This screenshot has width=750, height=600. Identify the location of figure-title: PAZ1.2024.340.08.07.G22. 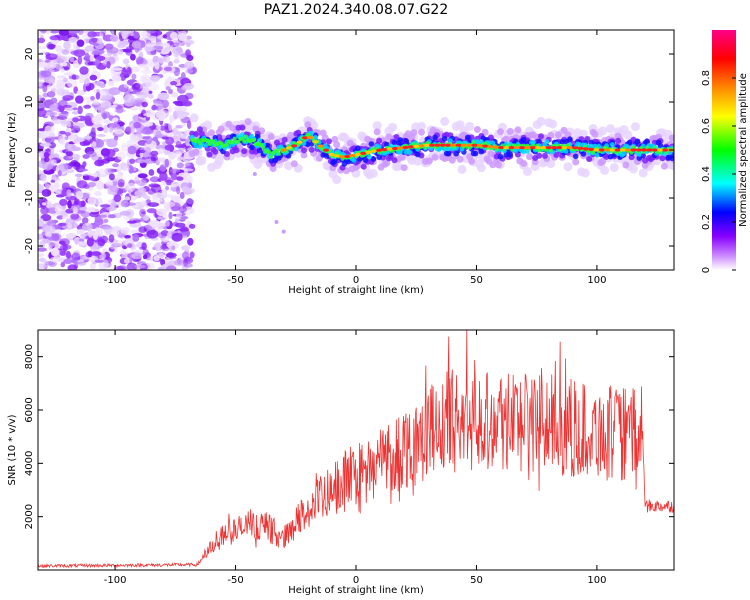
(356, 10).